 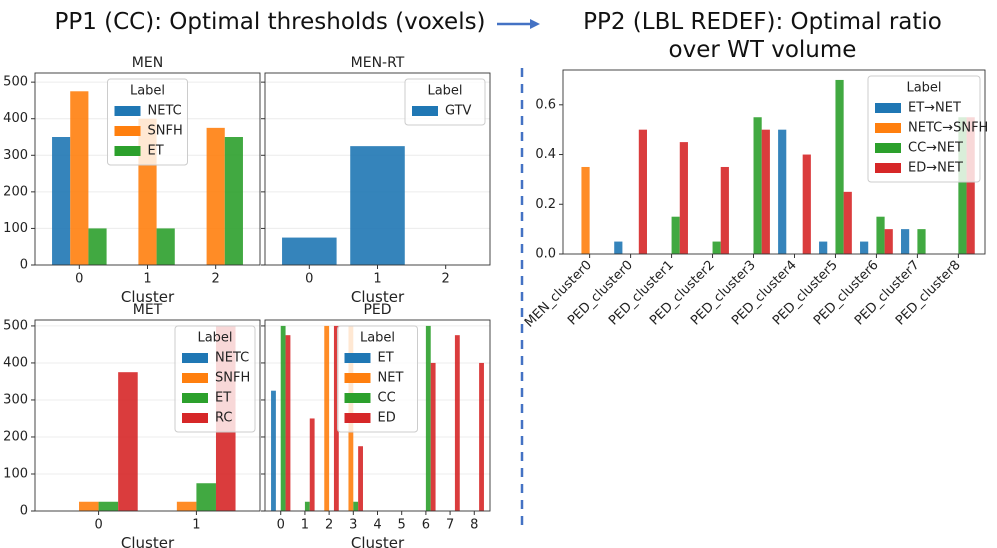 I want to click on y-tick-label: 0.6, so click(x=545, y=104).